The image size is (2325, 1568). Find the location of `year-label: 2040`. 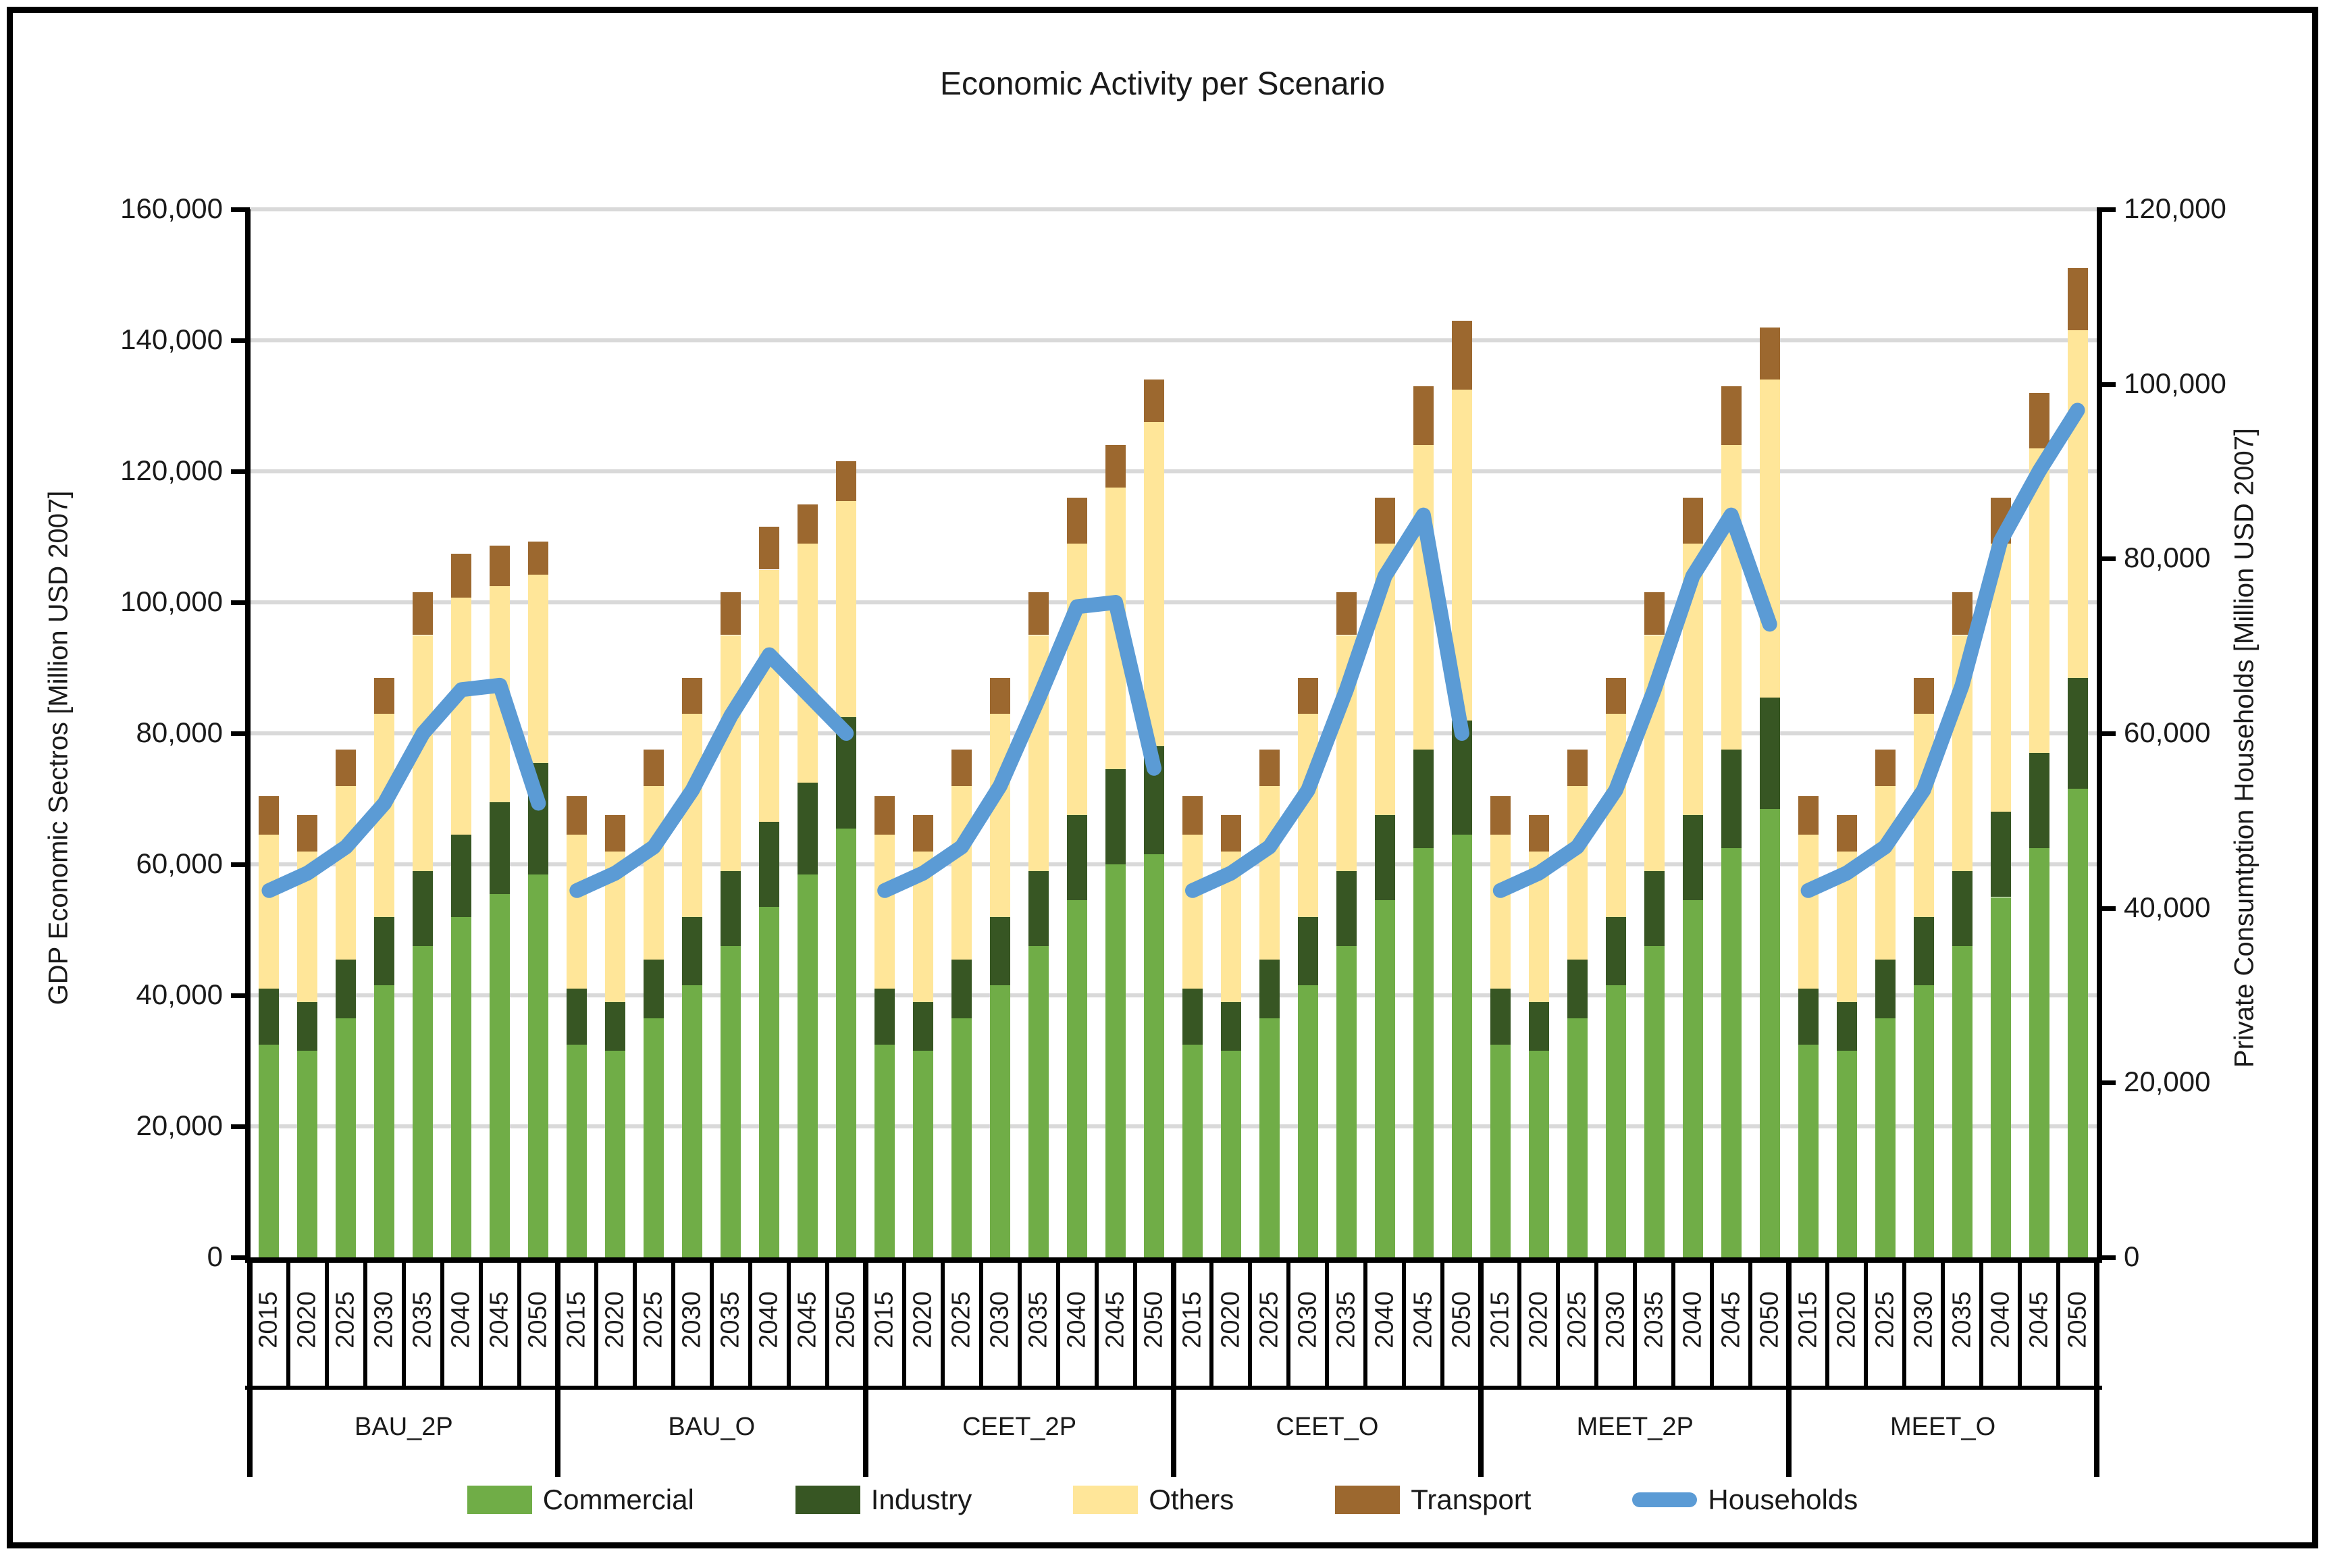

year-label: 2040 is located at coordinates (768, 1320).